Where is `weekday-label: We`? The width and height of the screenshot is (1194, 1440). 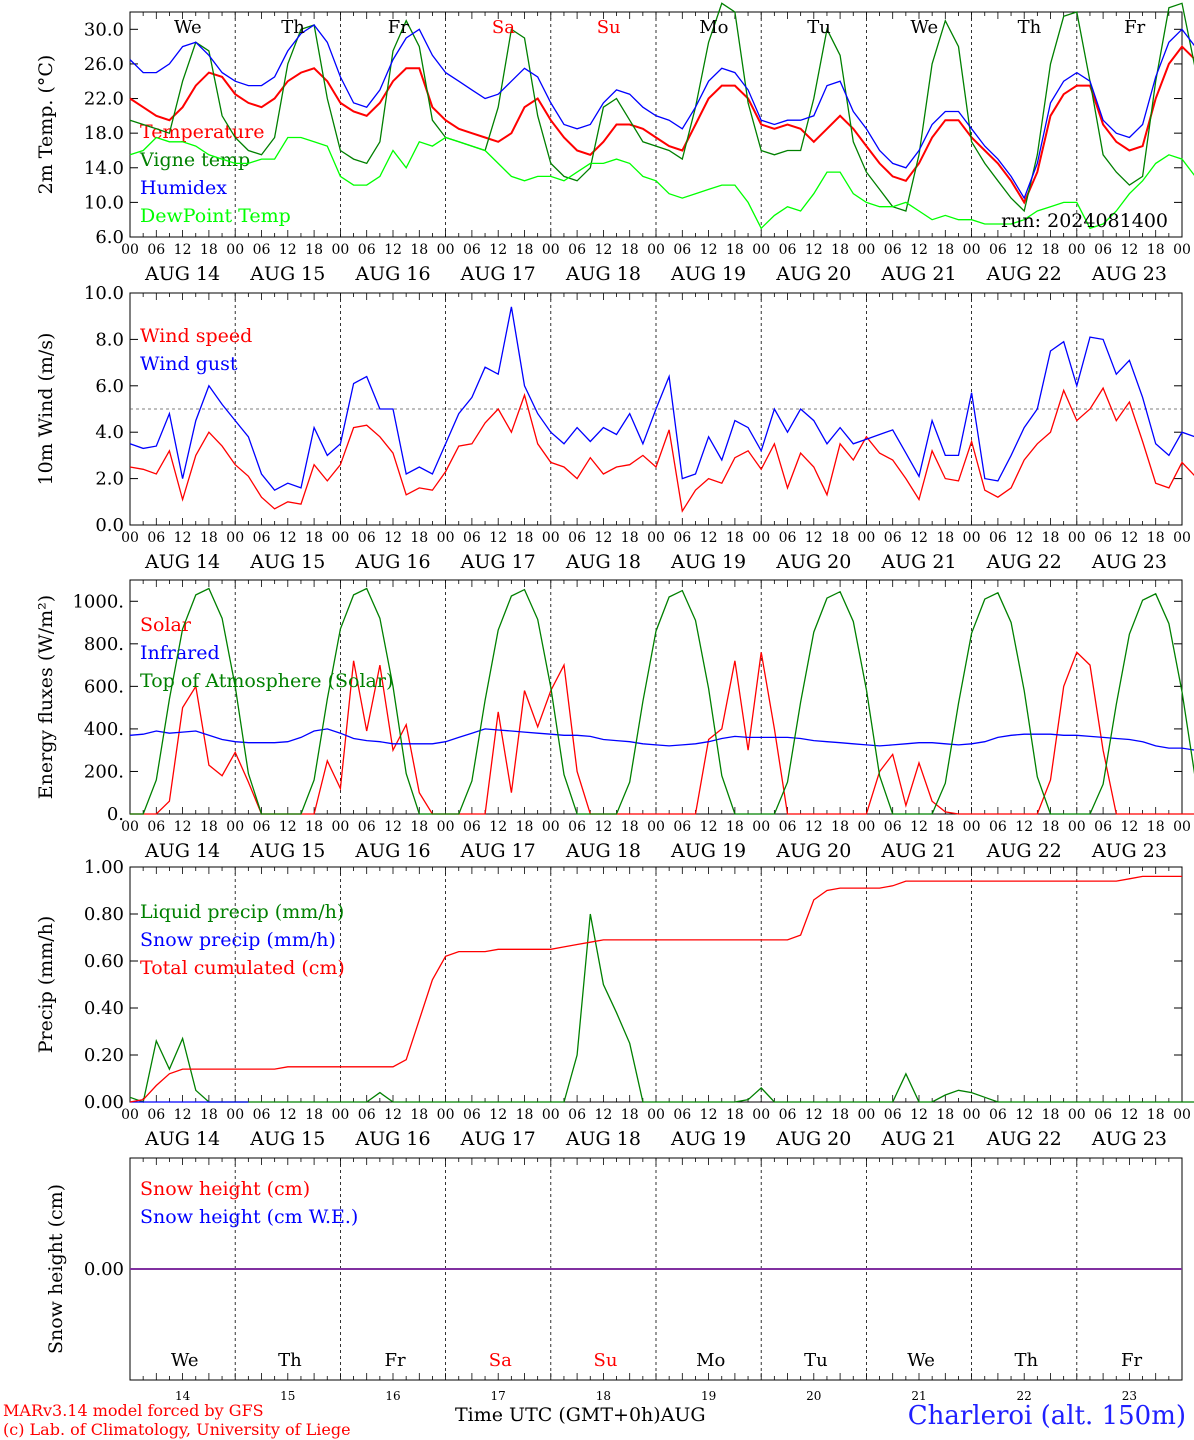 weekday-label: We is located at coordinates (185, 1360).